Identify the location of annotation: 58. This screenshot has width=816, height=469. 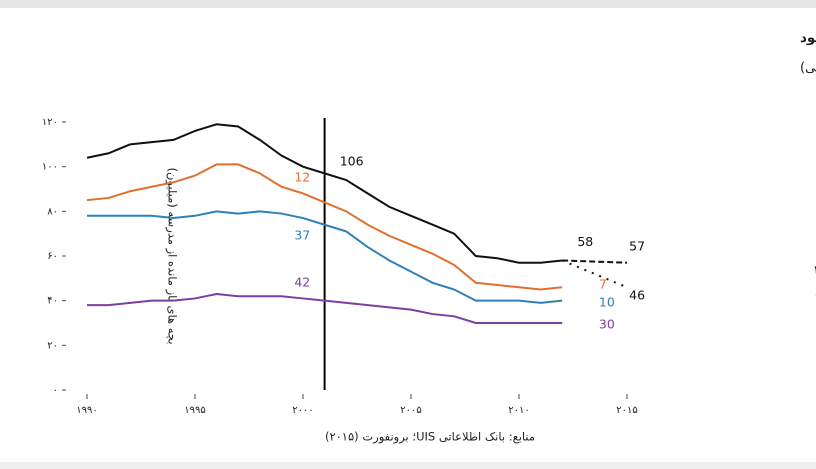
(585, 241).